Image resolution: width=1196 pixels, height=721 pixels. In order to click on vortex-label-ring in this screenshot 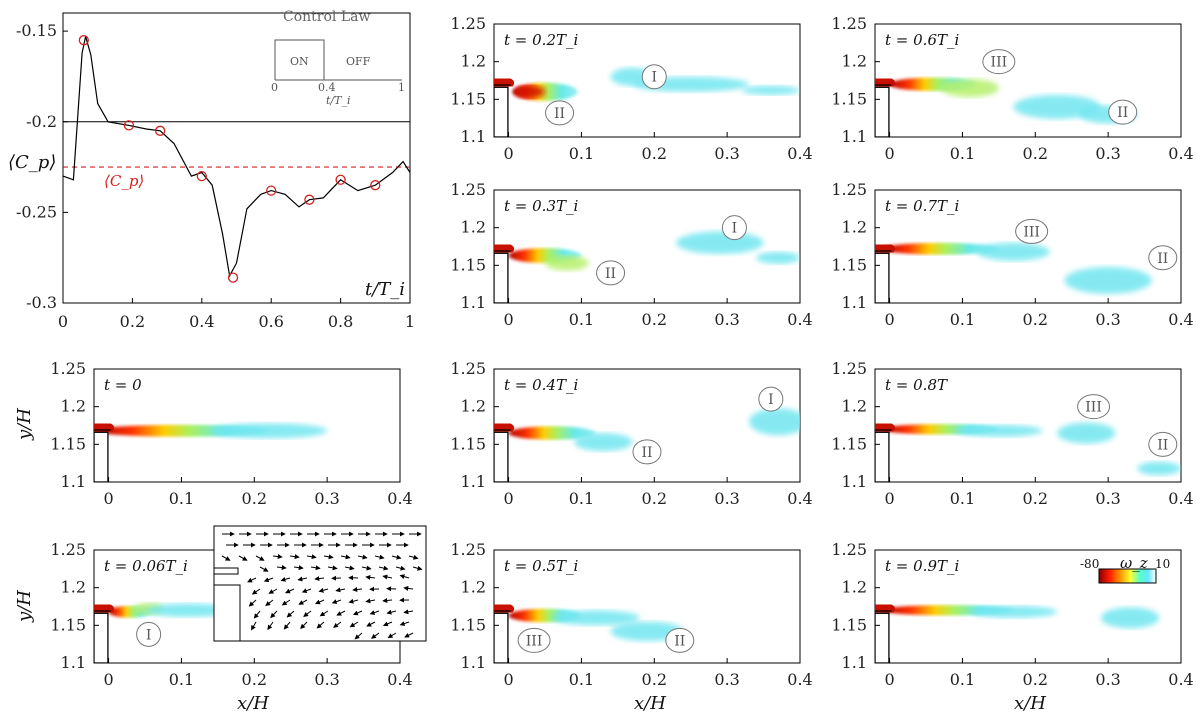, I will do `click(680, 640)`.